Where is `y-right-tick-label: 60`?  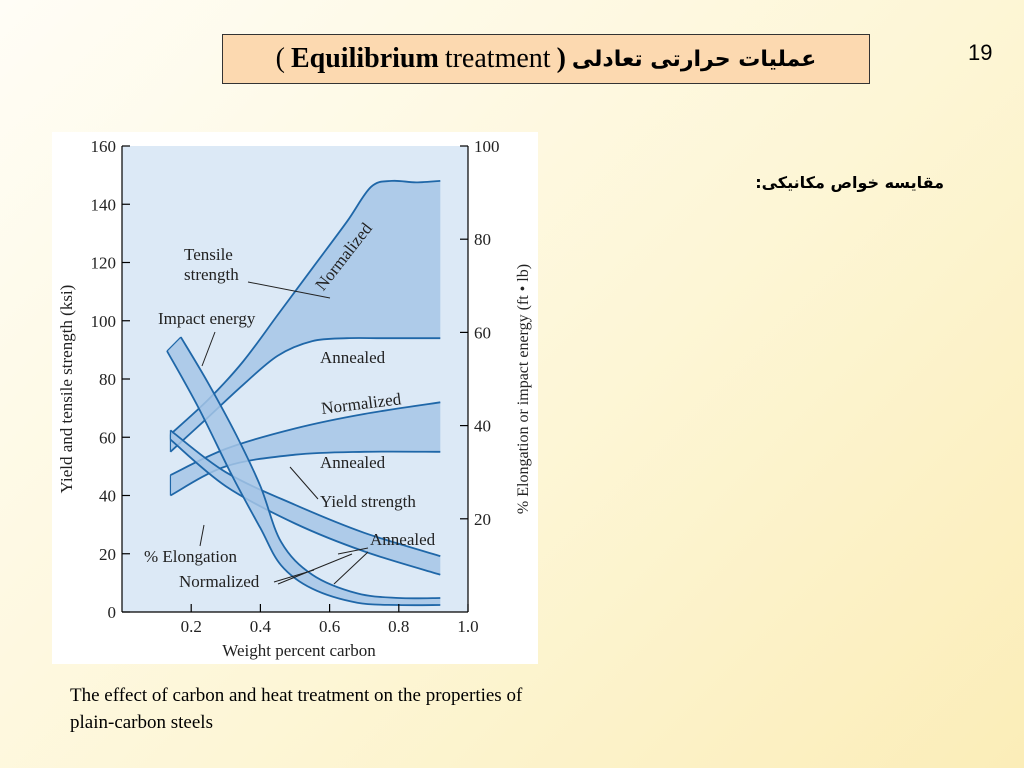
y-right-tick-label: 60 is located at coordinates (482, 332).